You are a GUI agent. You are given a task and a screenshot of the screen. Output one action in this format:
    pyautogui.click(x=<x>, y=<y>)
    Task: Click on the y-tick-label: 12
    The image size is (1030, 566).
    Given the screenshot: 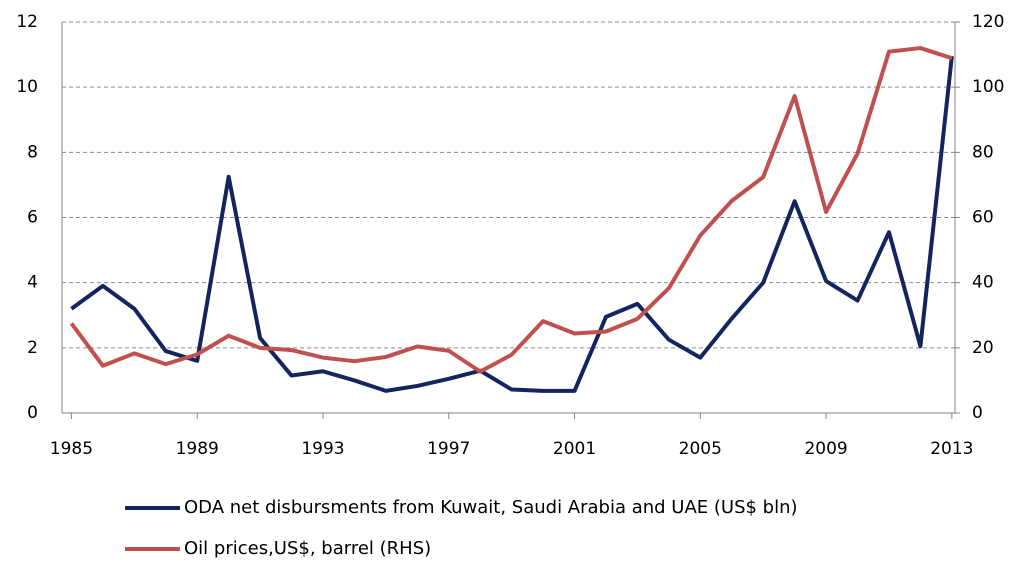 What is the action you would take?
    pyautogui.click(x=27, y=22)
    